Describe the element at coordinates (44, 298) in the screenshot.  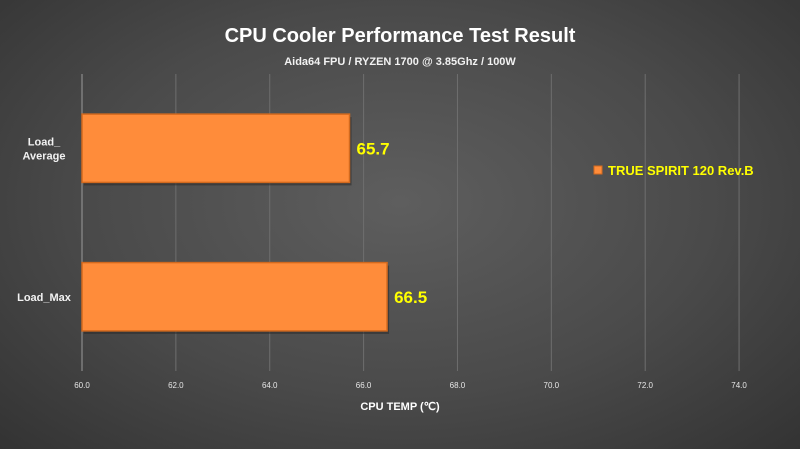
I see `category-label: Load_Max` at that location.